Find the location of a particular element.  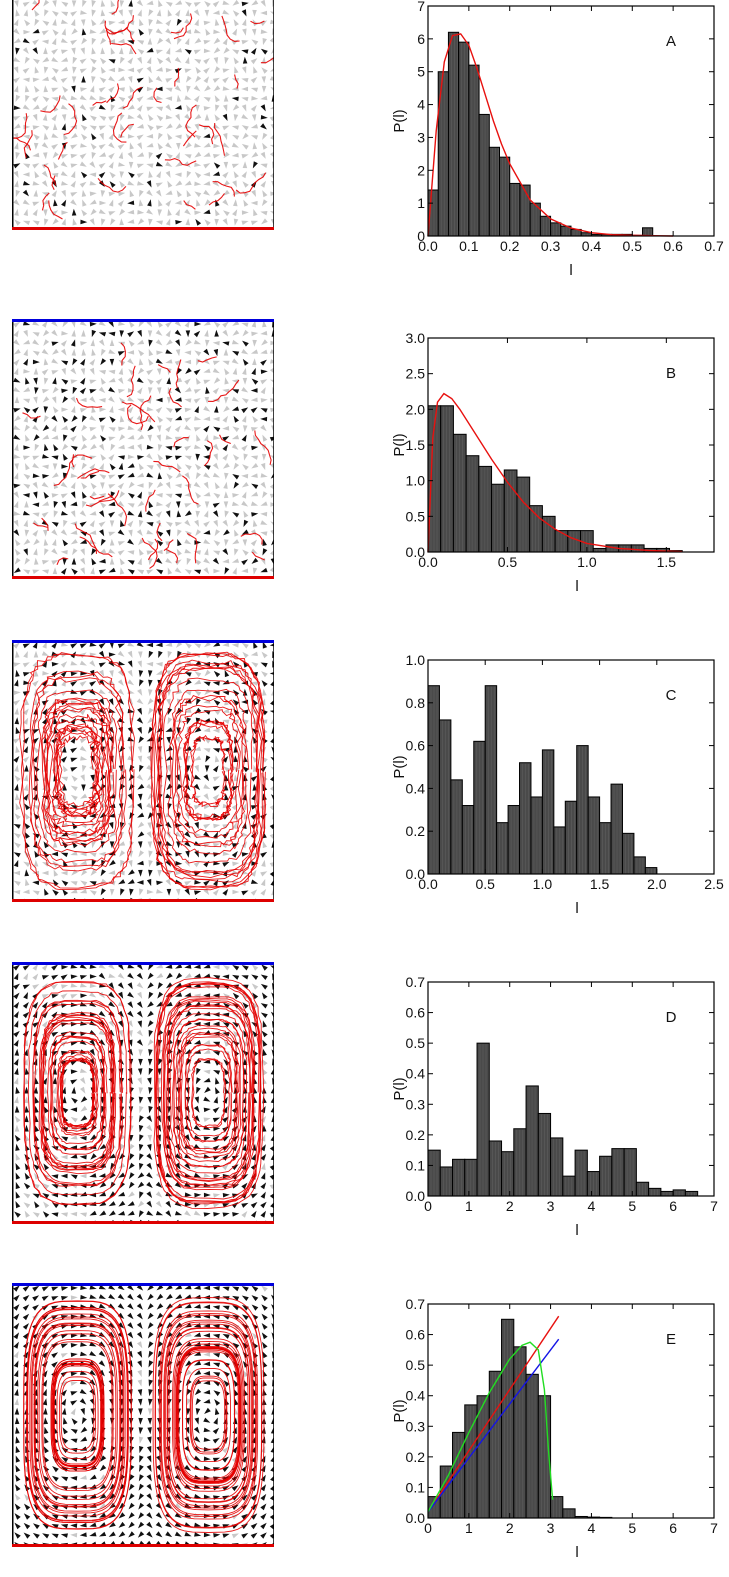

x-tick-label: 4 is located at coordinates (592, 1528).